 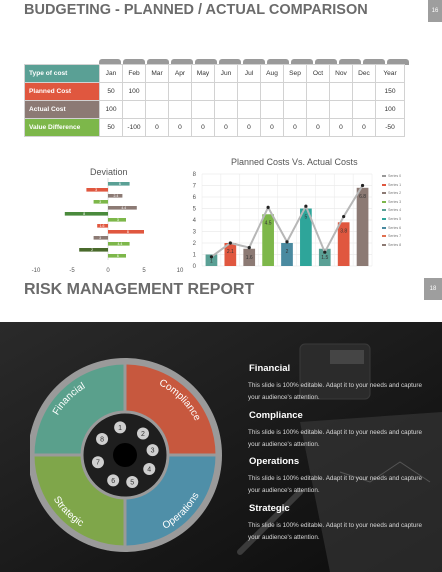 I want to click on costs-legend-item: Series 7, so click(x=391, y=236).